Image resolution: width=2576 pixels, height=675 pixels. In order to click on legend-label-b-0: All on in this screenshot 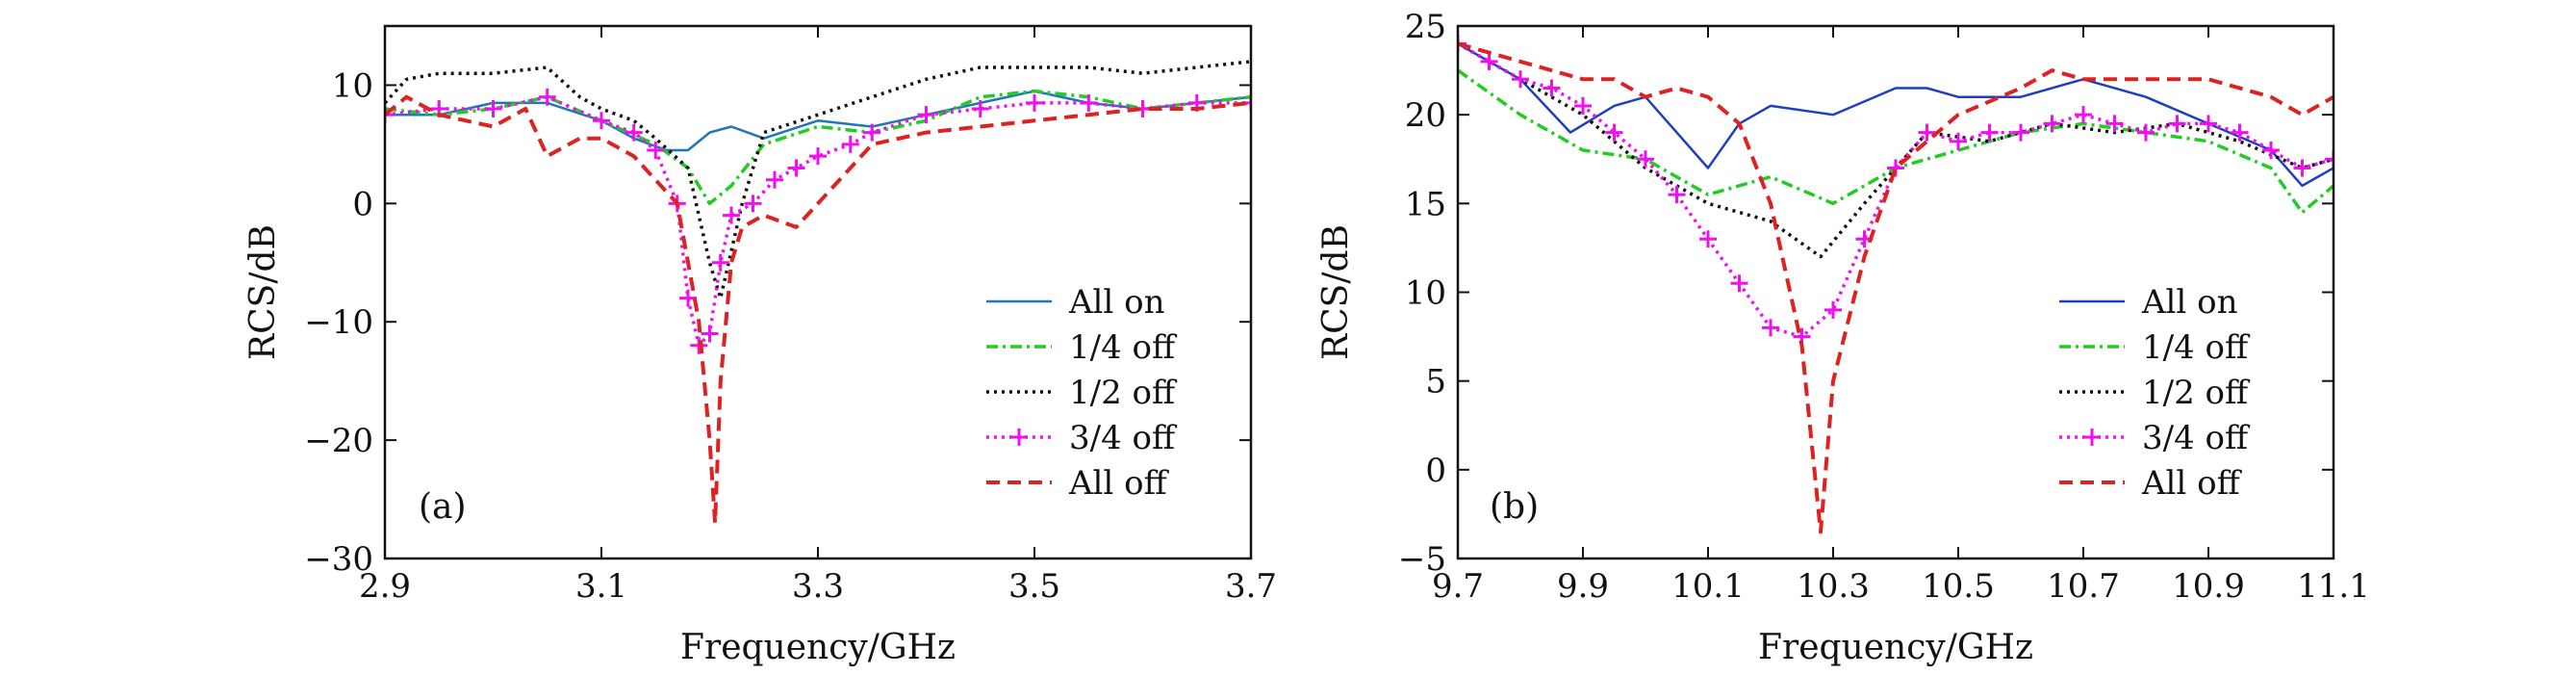, I will do `click(2189, 302)`.